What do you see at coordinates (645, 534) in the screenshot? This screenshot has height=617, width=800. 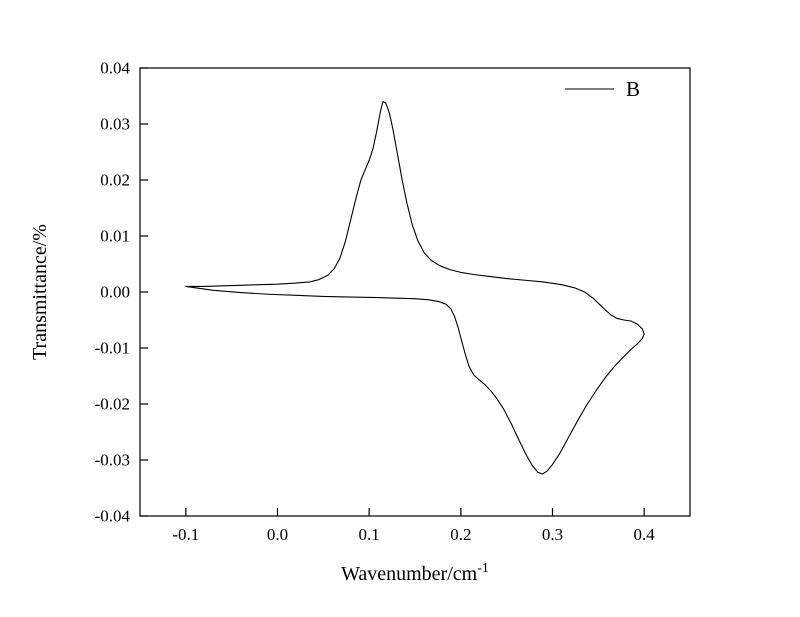 I see `x-tick-label: 0.4` at bounding box center [645, 534].